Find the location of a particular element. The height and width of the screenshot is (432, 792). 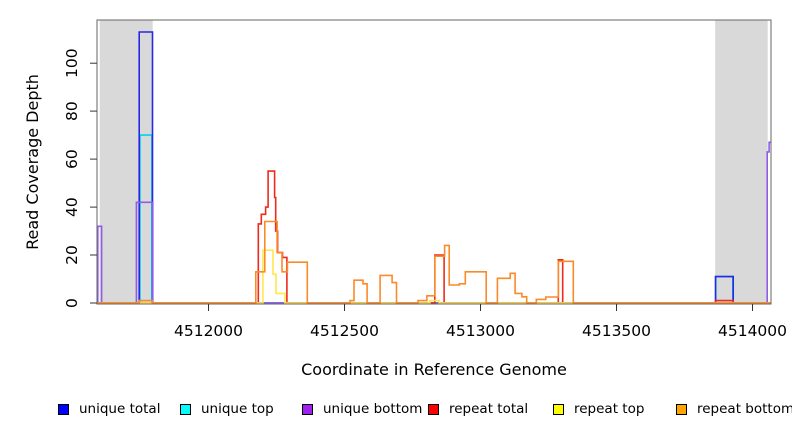

y-tick-label: 0 is located at coordinates (72, 303).